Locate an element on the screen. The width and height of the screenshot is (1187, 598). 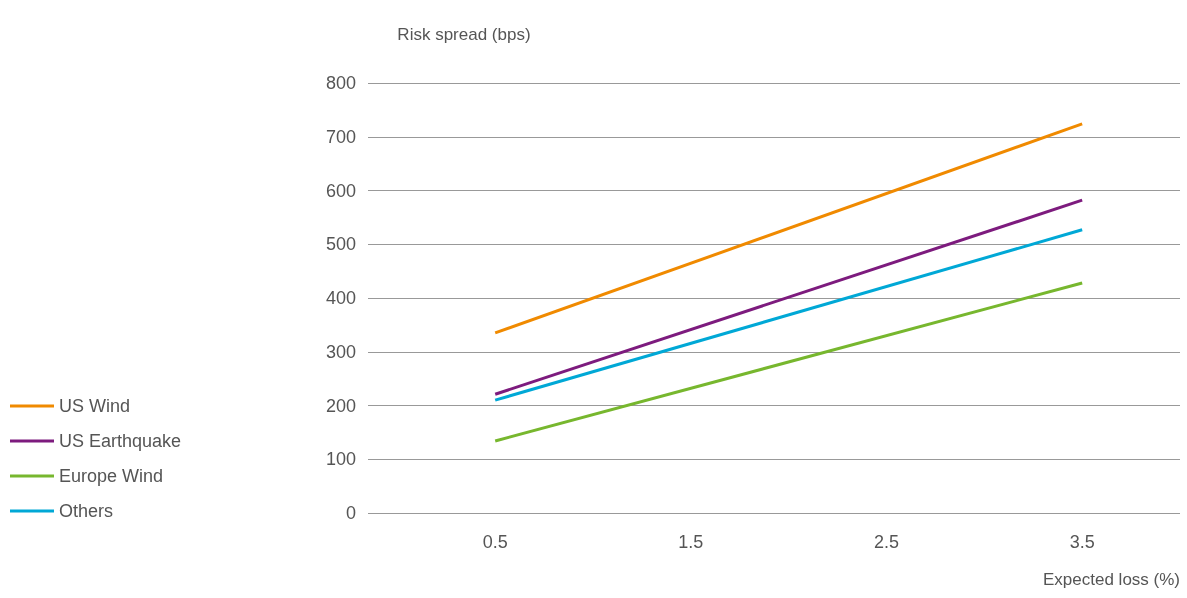
x-tick-label: 0.5 is located at coordinates (495, 542).